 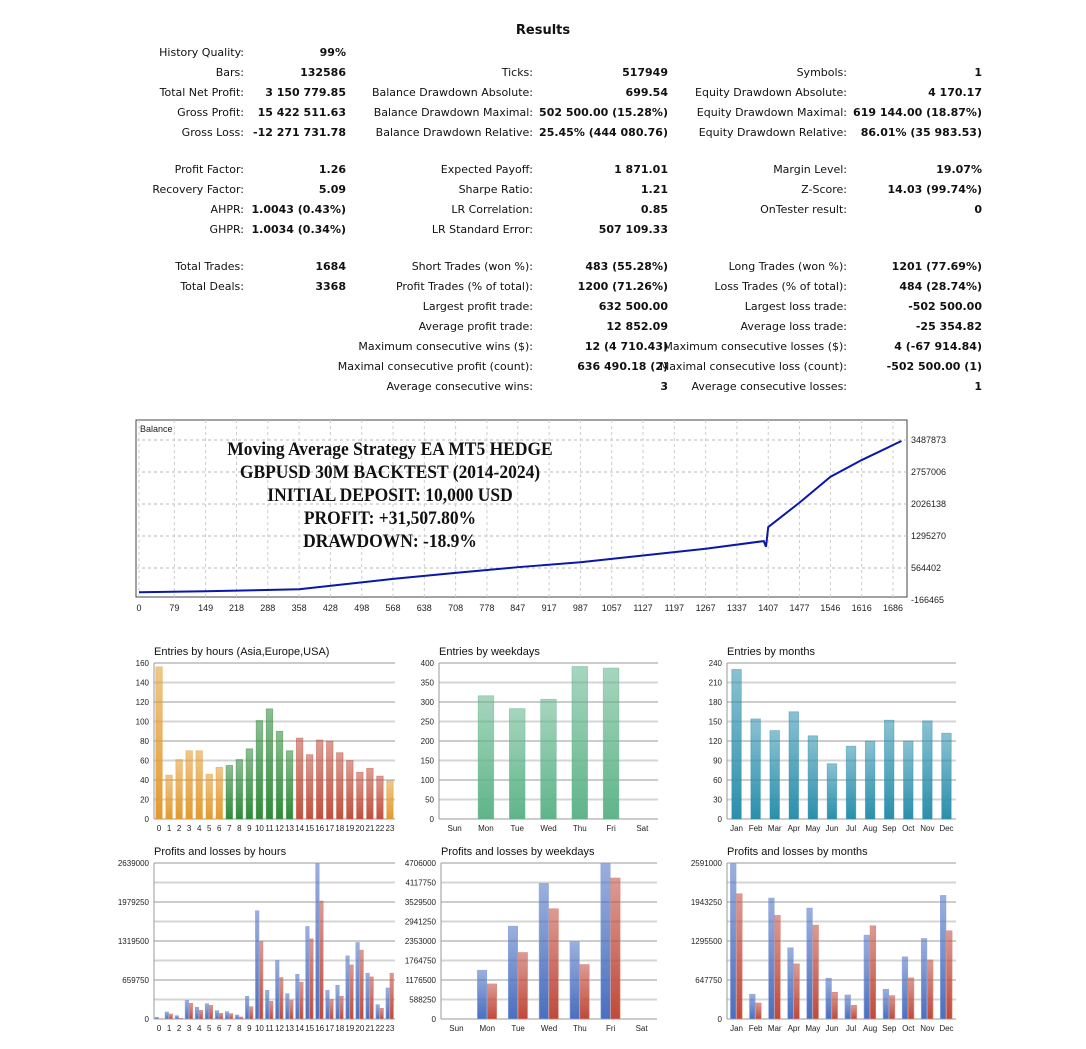 I want to click on stat-label: Z-Score:, so click(x=824, y=189).